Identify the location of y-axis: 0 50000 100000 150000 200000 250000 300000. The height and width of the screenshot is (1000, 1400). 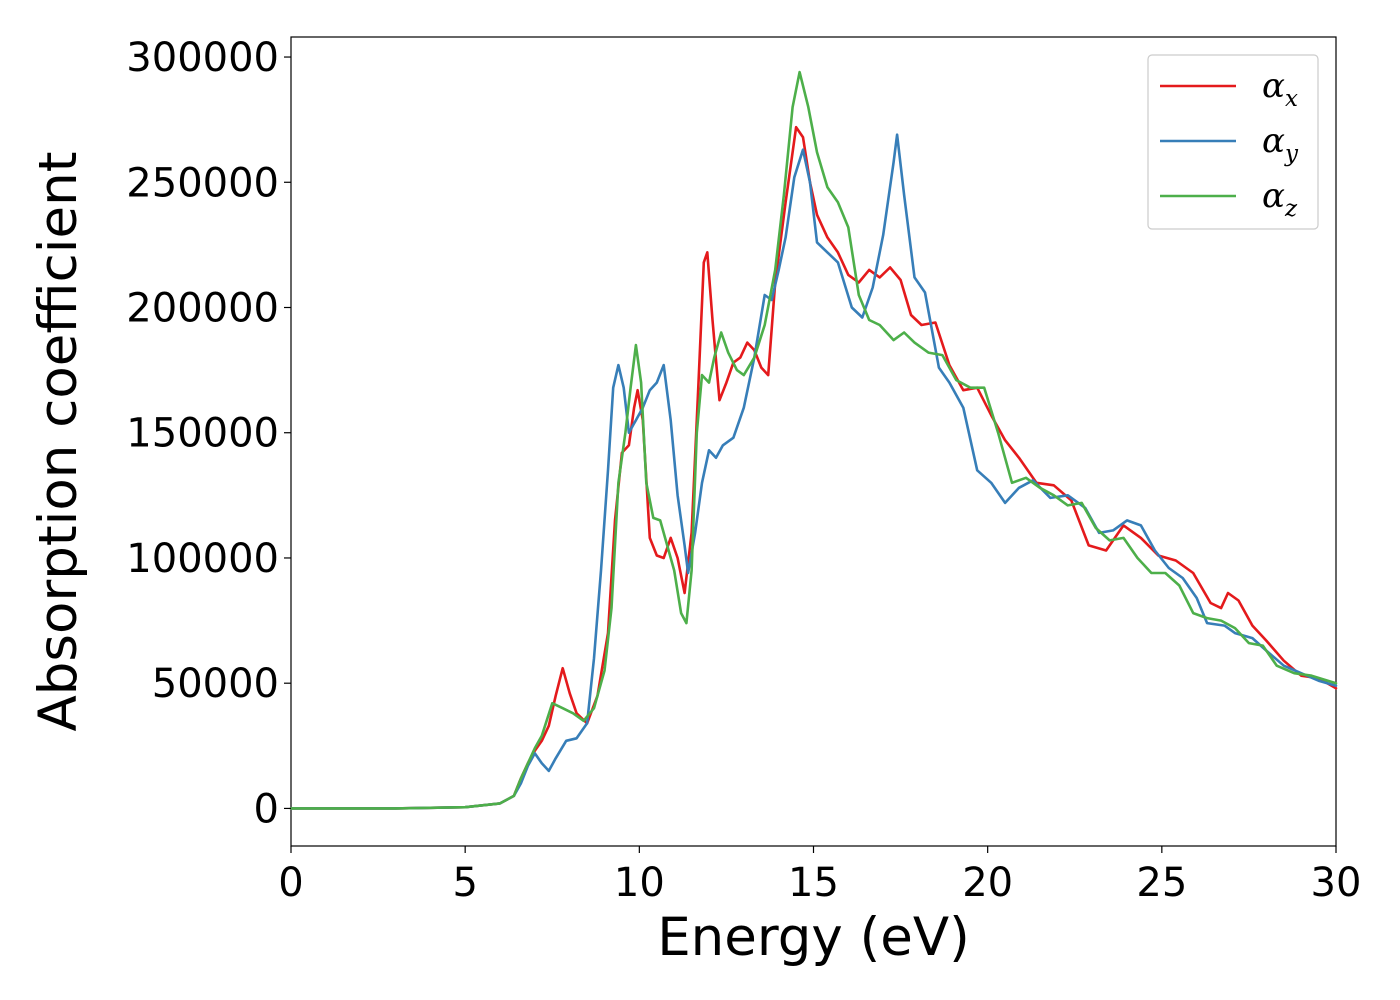
(208, 433).